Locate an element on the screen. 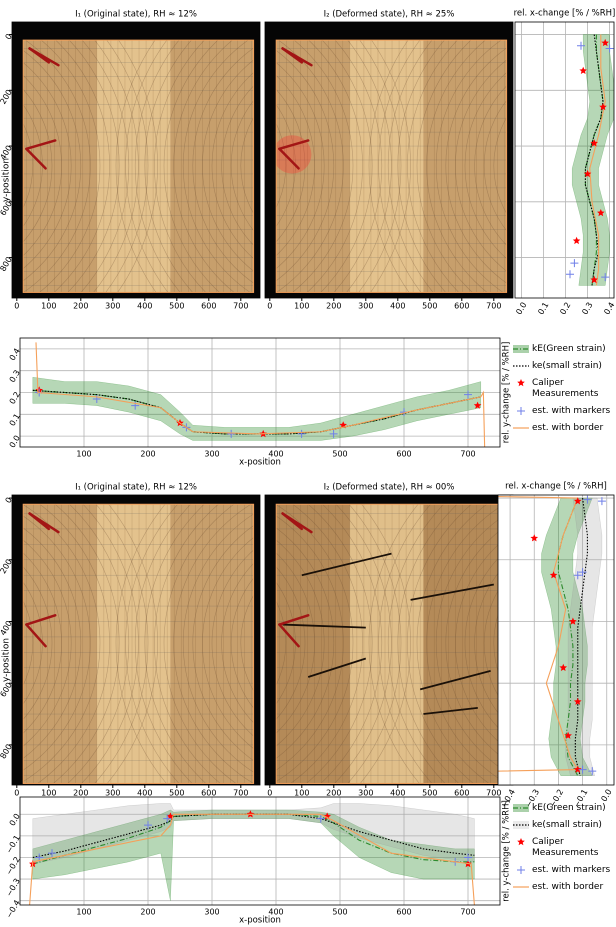 This screenshot has width=616, height=927. legend-label: Caliper Measurements is located at coordinates (565, 388).